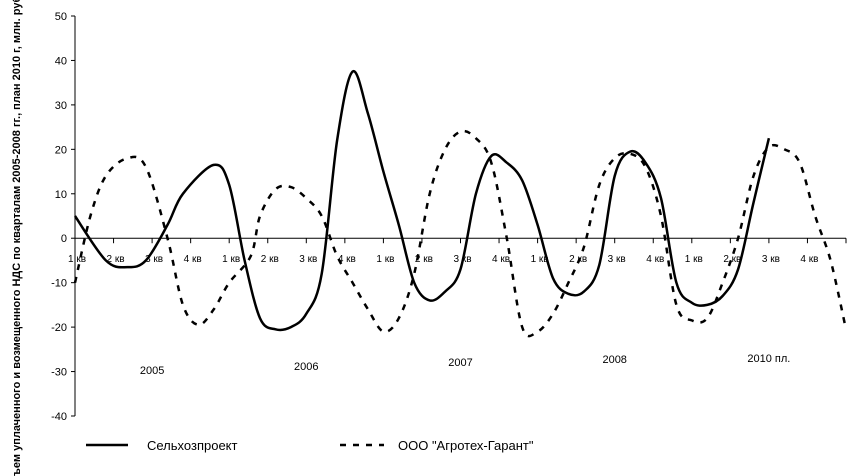 The width and height of the screenshot is (863, 476). Describe the element at coordinates (61, 150) in the screenshot. I see `y-tick-label: 20` at that location.